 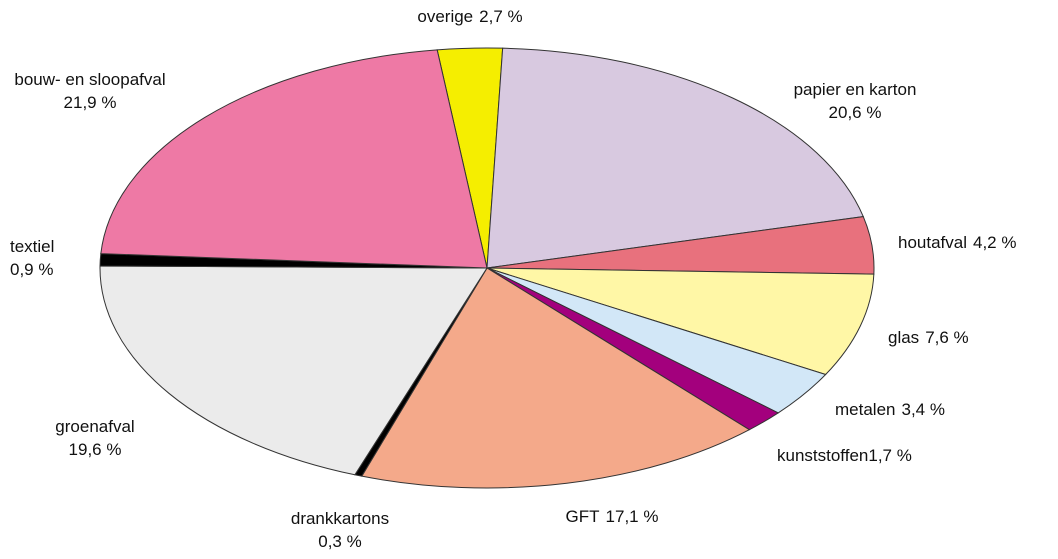 What do you see at coordinates (865, 409) in the screenshot?
I see `category-label: metalen` at bounding box center [865, 409].